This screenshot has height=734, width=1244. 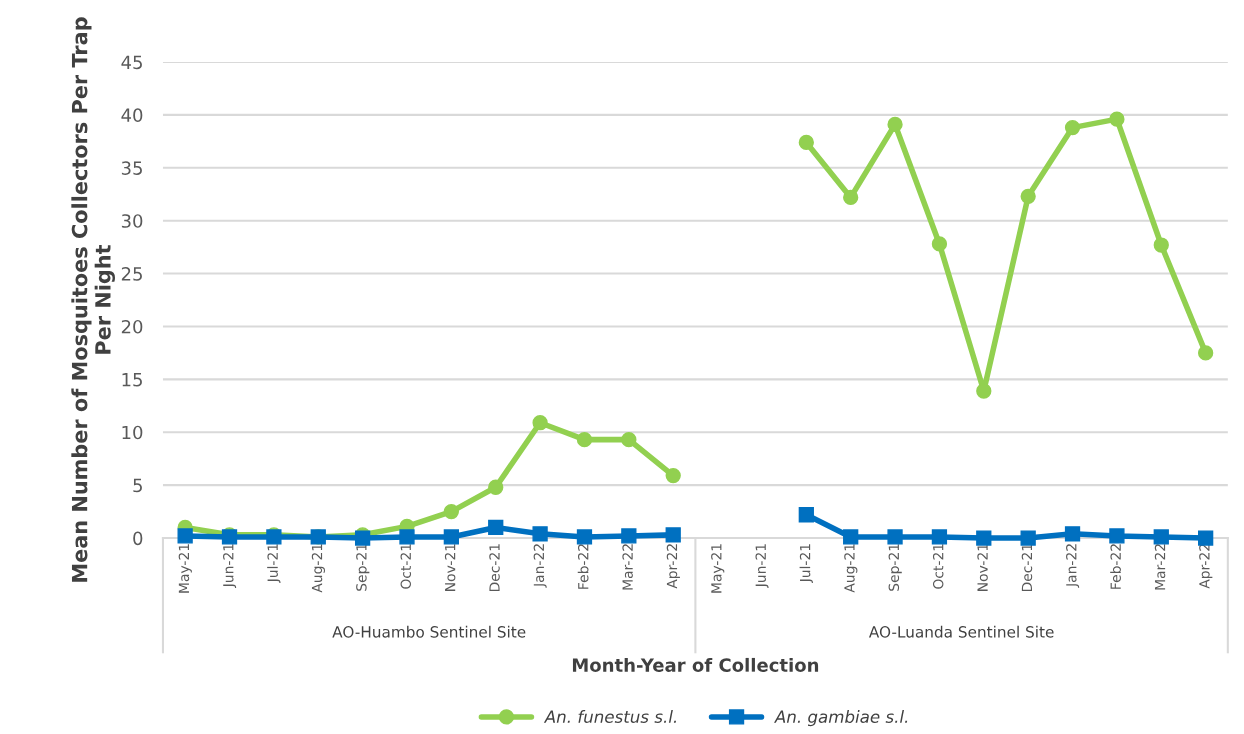 What do you see at coordinates (610, 716) in the screenshot?
I see `legend-label: An. funestus s.l.` at bounding box center [610, 716].